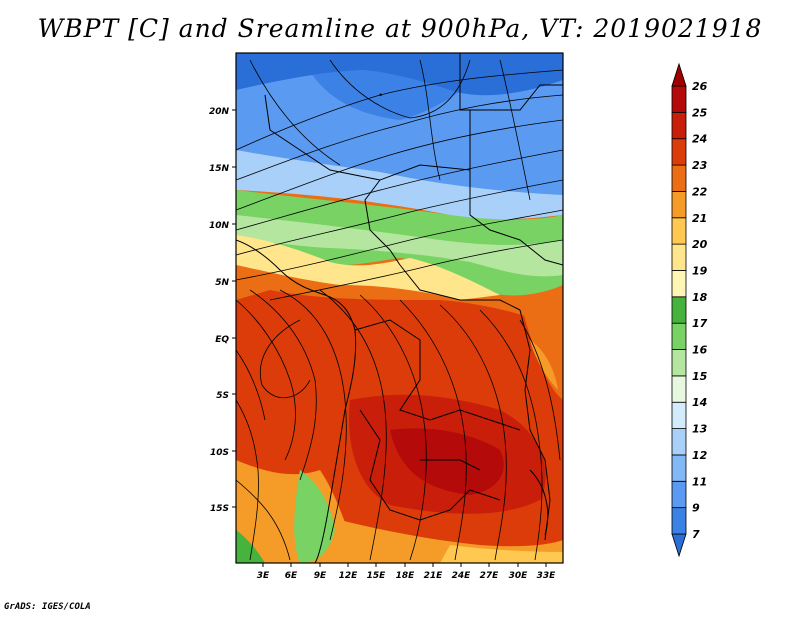  What do you see at coordinates (547, 576) in the screenshot?
I see `lon-label: 33E` at bounding box center [547, 576].